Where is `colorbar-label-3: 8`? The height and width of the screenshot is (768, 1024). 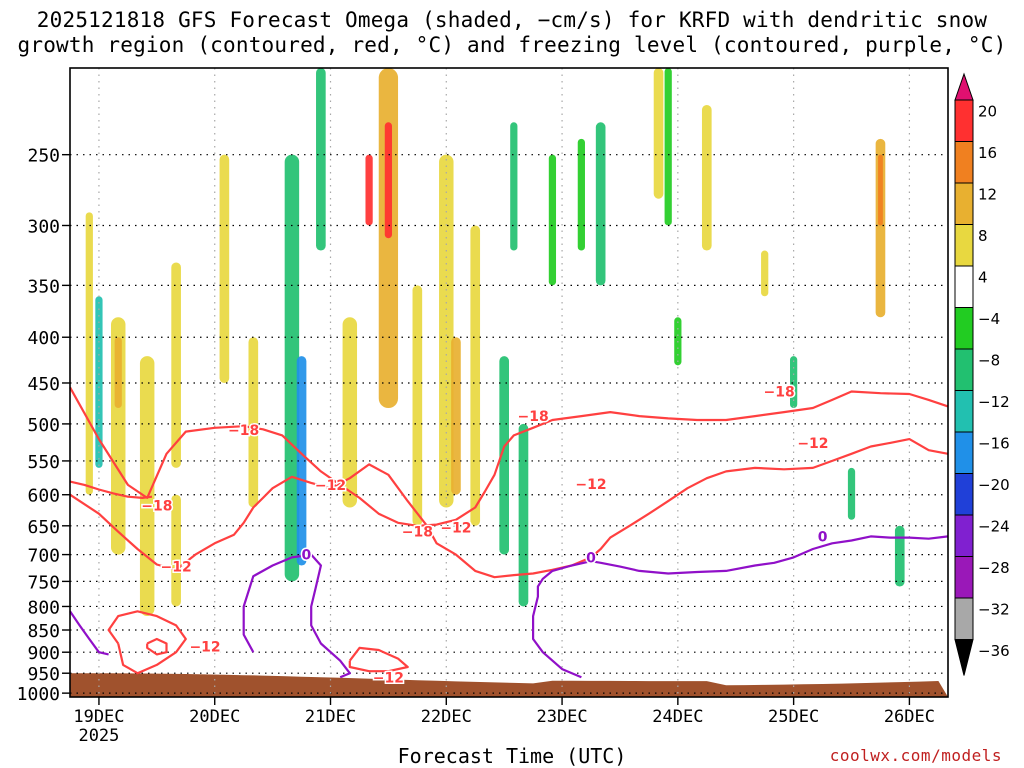 colorbar-label-3: 8 is located at coordinates (983, 236).